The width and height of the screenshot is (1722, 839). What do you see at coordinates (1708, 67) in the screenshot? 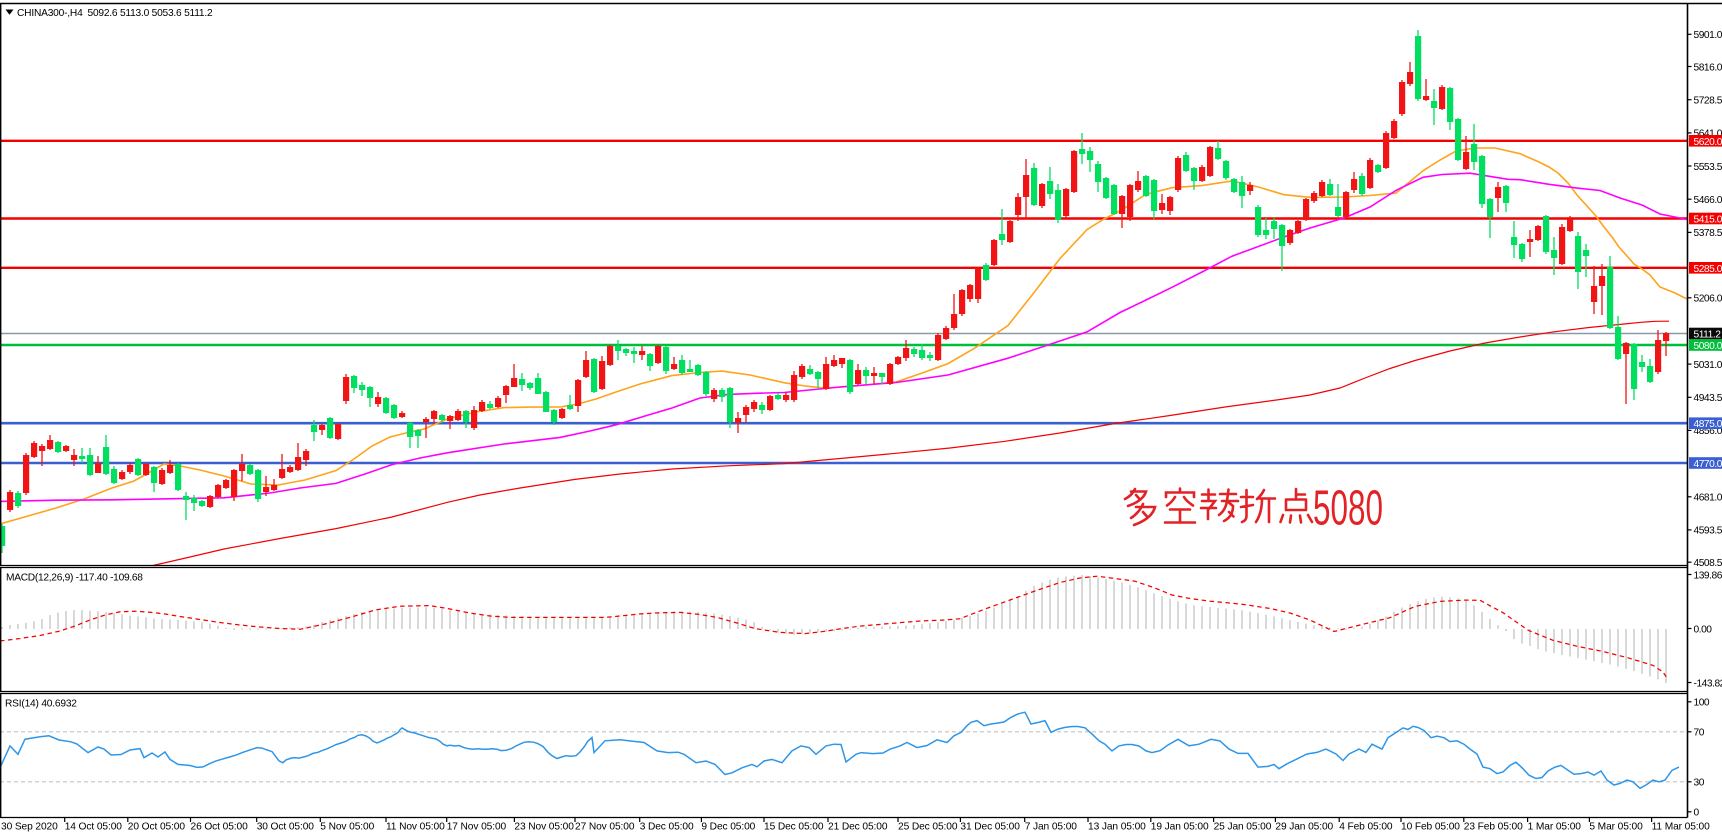
I see `svg-text: 5816.0` at bounding box center [1708, 67].